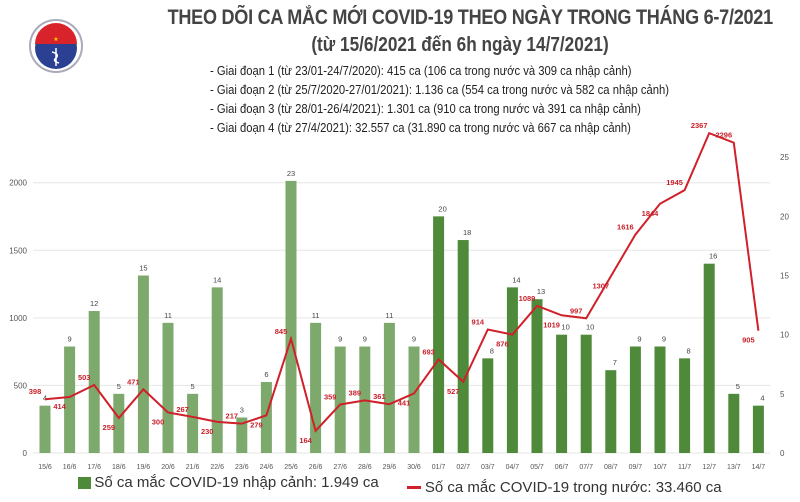 Image resolution: width=800 pixels, height=502 pixels. What do you see at coordinates (18, 183) in the screenshot?
I see `left-axis-tick: 2000` at bounding box center [18, 183].